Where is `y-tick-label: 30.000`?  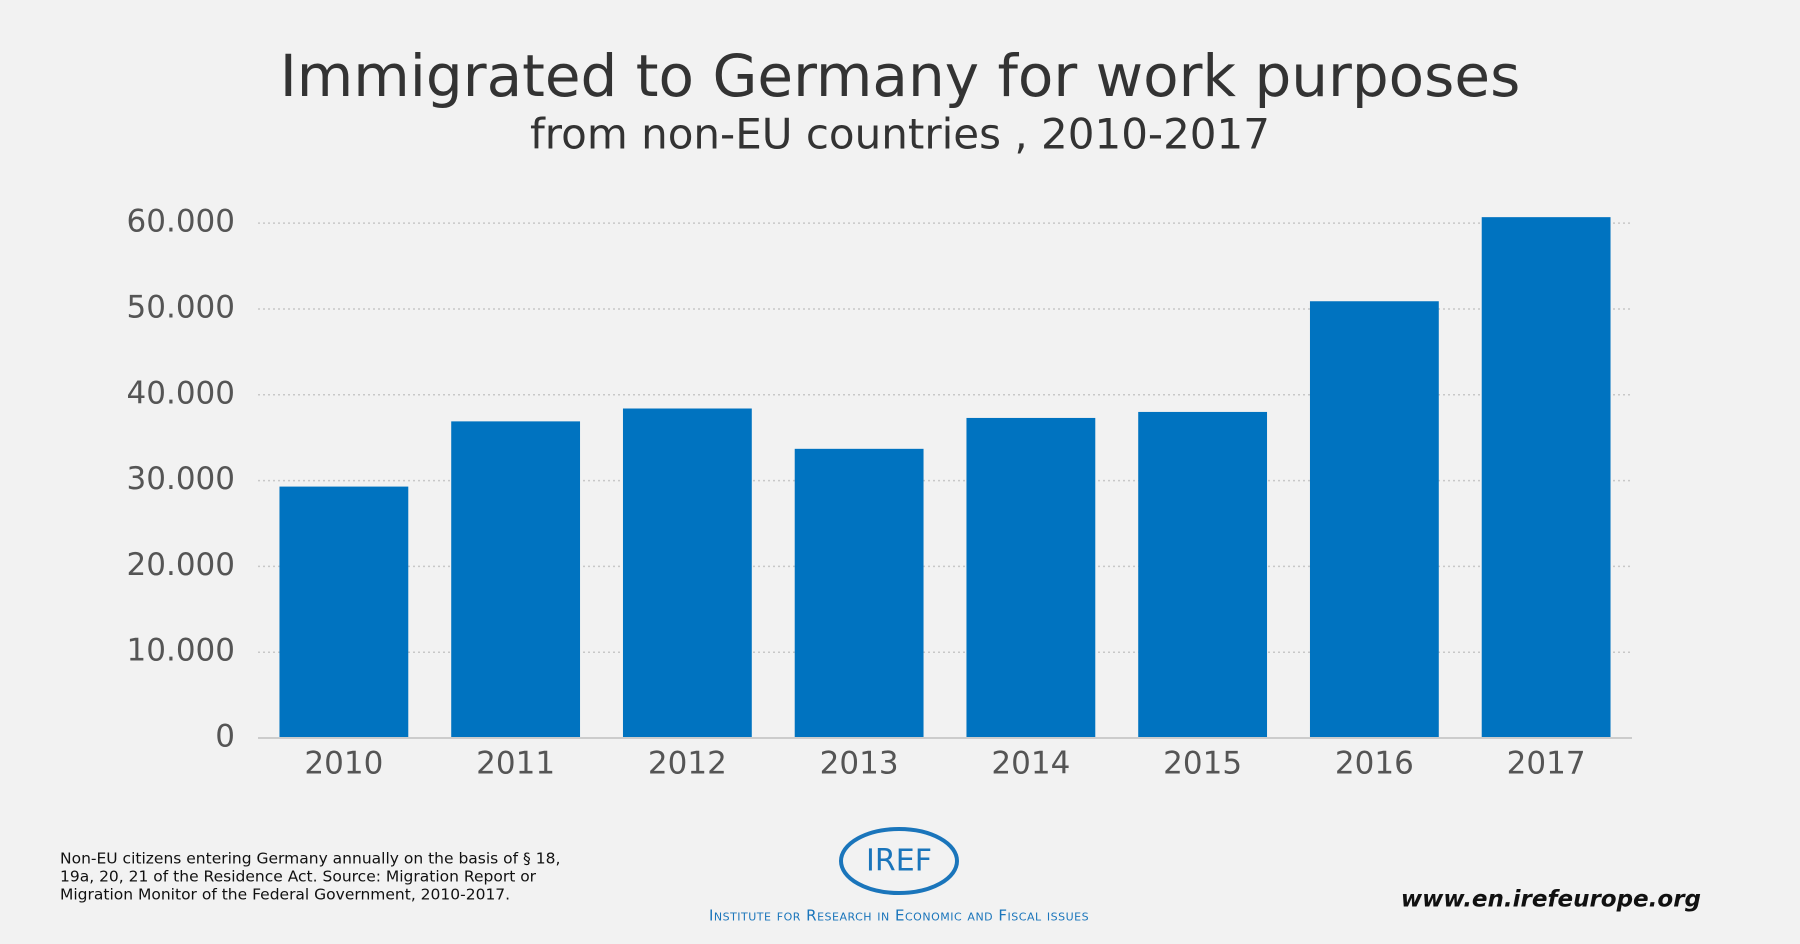
y-tick-label: 30.000 is located at coordinates (181, 479).